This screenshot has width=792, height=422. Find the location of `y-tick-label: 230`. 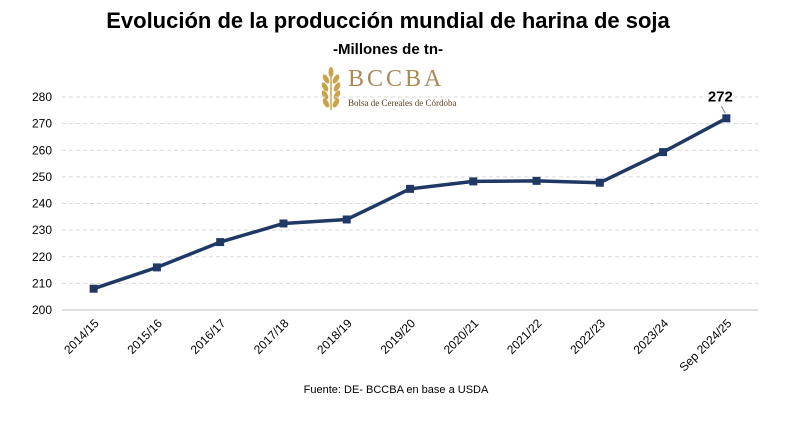

y-tick-label: 230 is located at coordinates (42, 230).